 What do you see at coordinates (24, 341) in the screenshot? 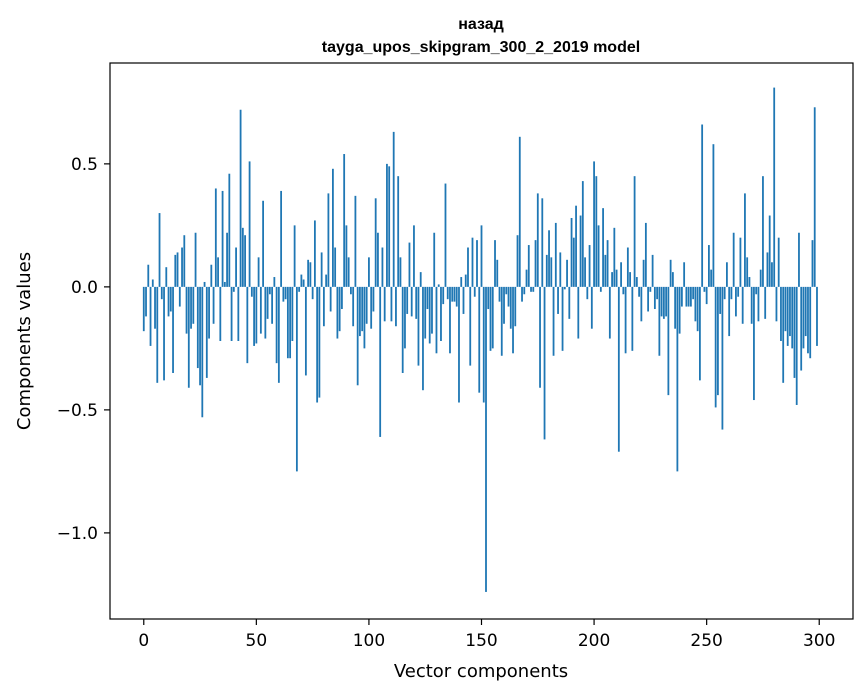
I see `y-axis-label: Components values` at bounding box center [24, 341].